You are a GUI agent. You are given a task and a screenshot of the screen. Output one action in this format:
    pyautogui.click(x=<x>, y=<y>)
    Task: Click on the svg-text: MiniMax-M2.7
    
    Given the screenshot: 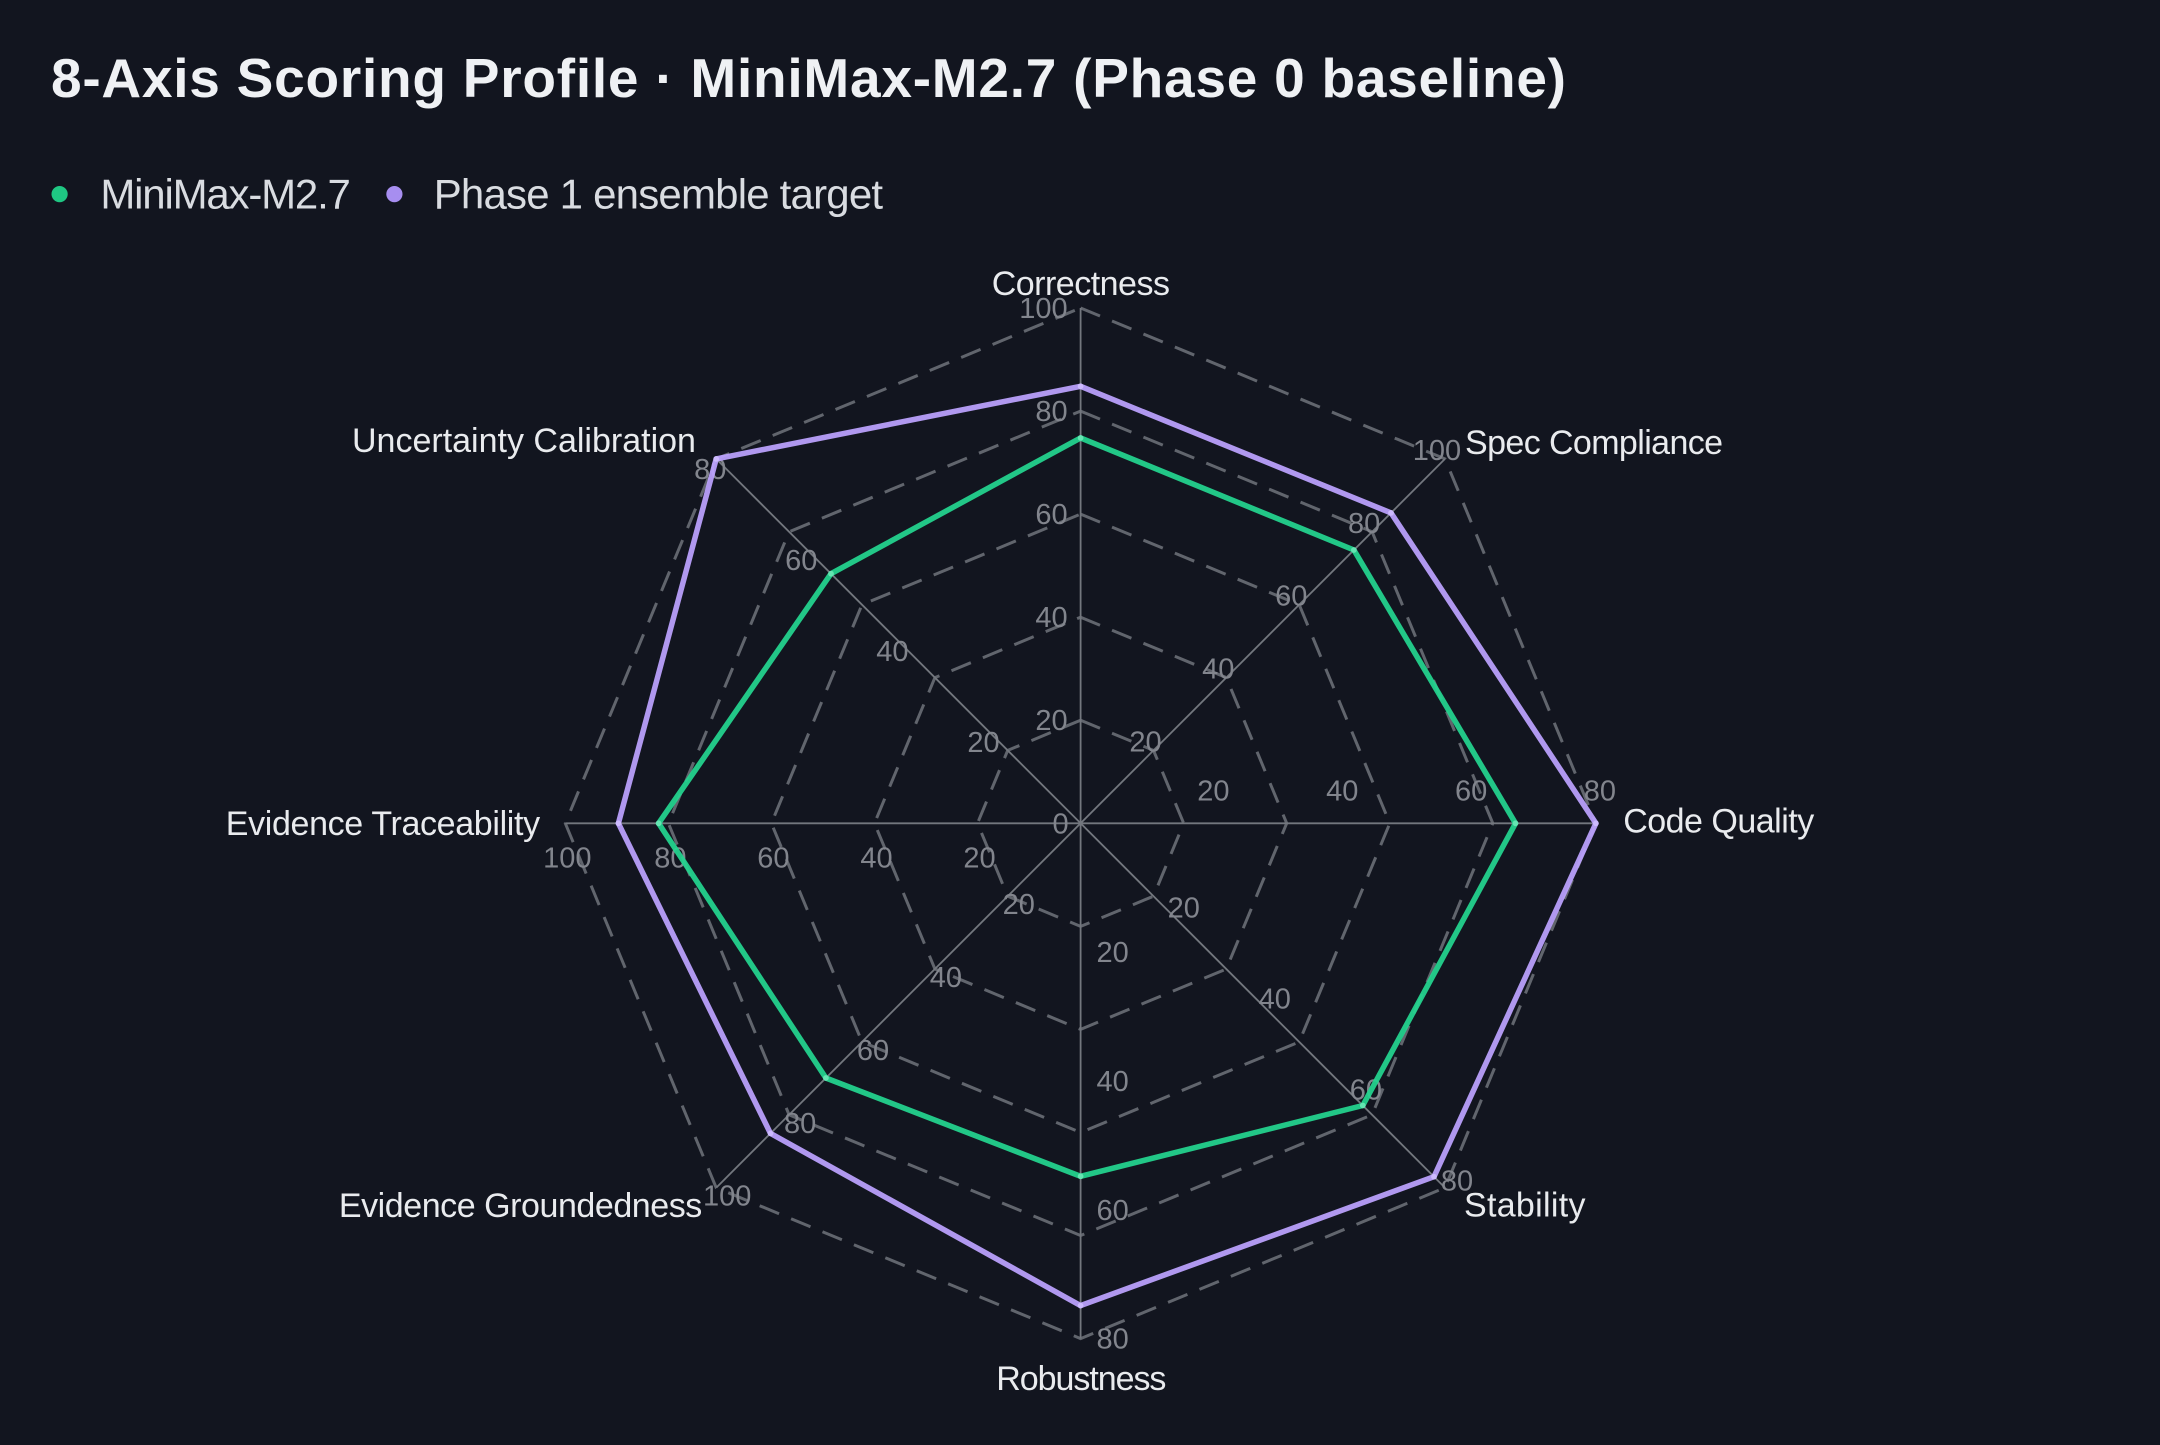 What is the action you would take?
    pyautogui.click(x=224, y=193)
    